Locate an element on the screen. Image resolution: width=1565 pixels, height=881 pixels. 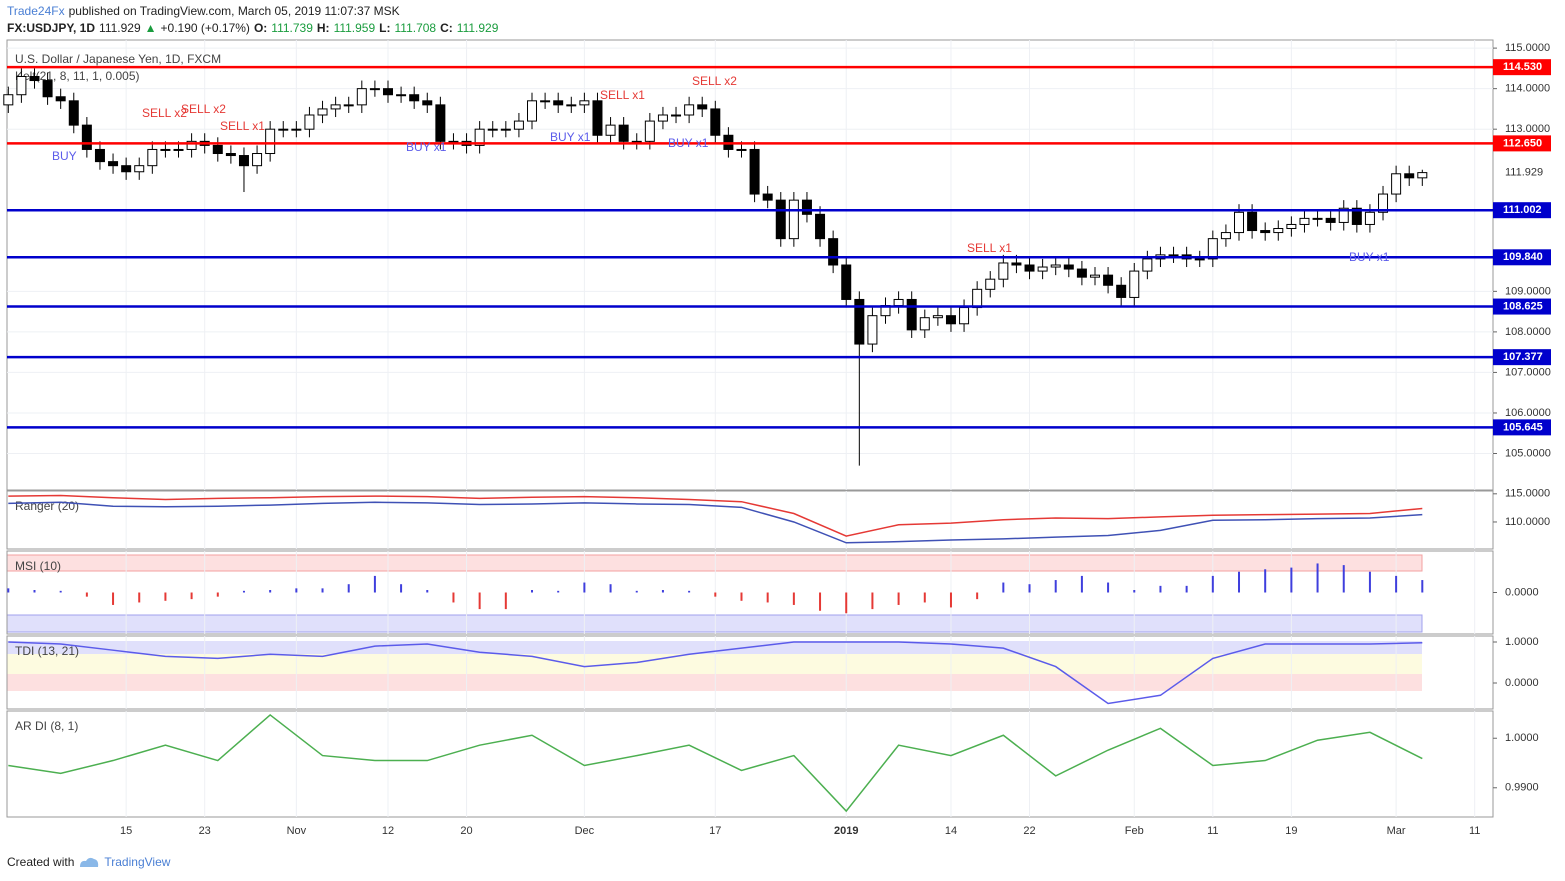
price: 111.929 is located at coordinates (120, 28).